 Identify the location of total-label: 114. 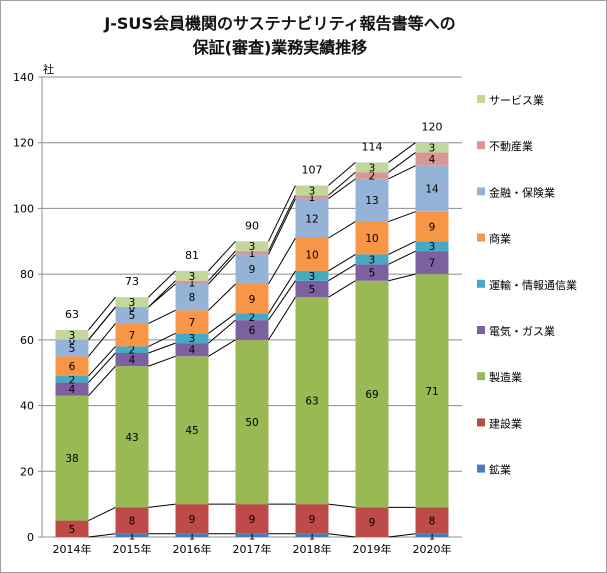
(372, 146).